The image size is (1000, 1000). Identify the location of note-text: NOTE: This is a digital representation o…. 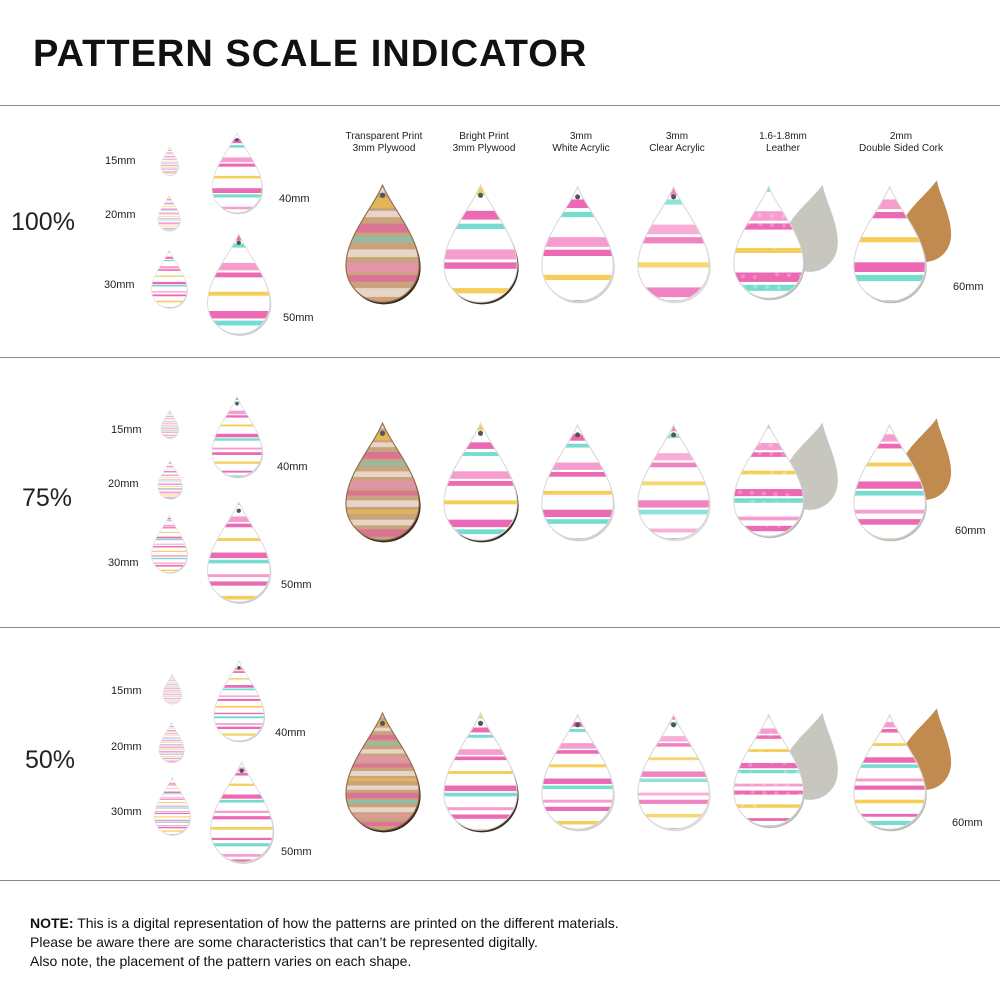
(324, 942).